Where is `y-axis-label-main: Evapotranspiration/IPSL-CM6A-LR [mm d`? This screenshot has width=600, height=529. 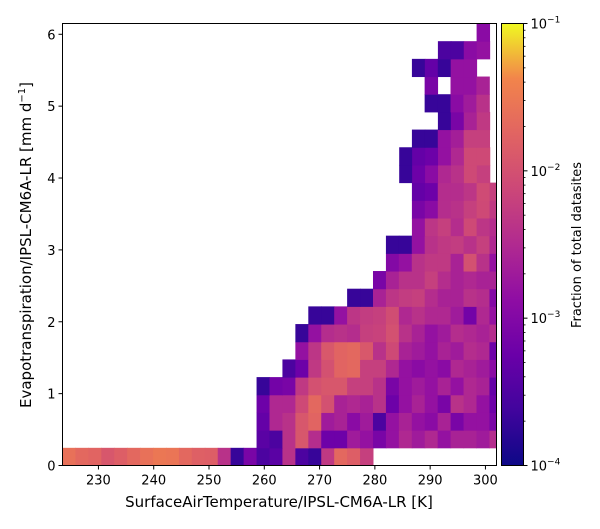
y-axis-label-main: Evapotranspiration/IPSL-CM6A-LR [mm d is located at coordinates (26, 255).